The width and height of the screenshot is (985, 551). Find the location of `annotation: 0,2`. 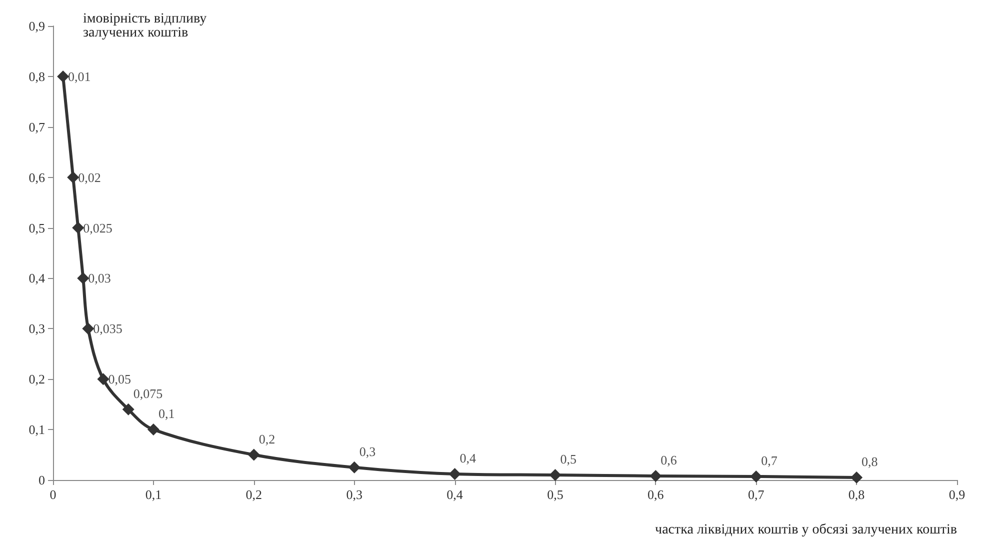

annotation: 0,2 is located at coordinates (267, 438).